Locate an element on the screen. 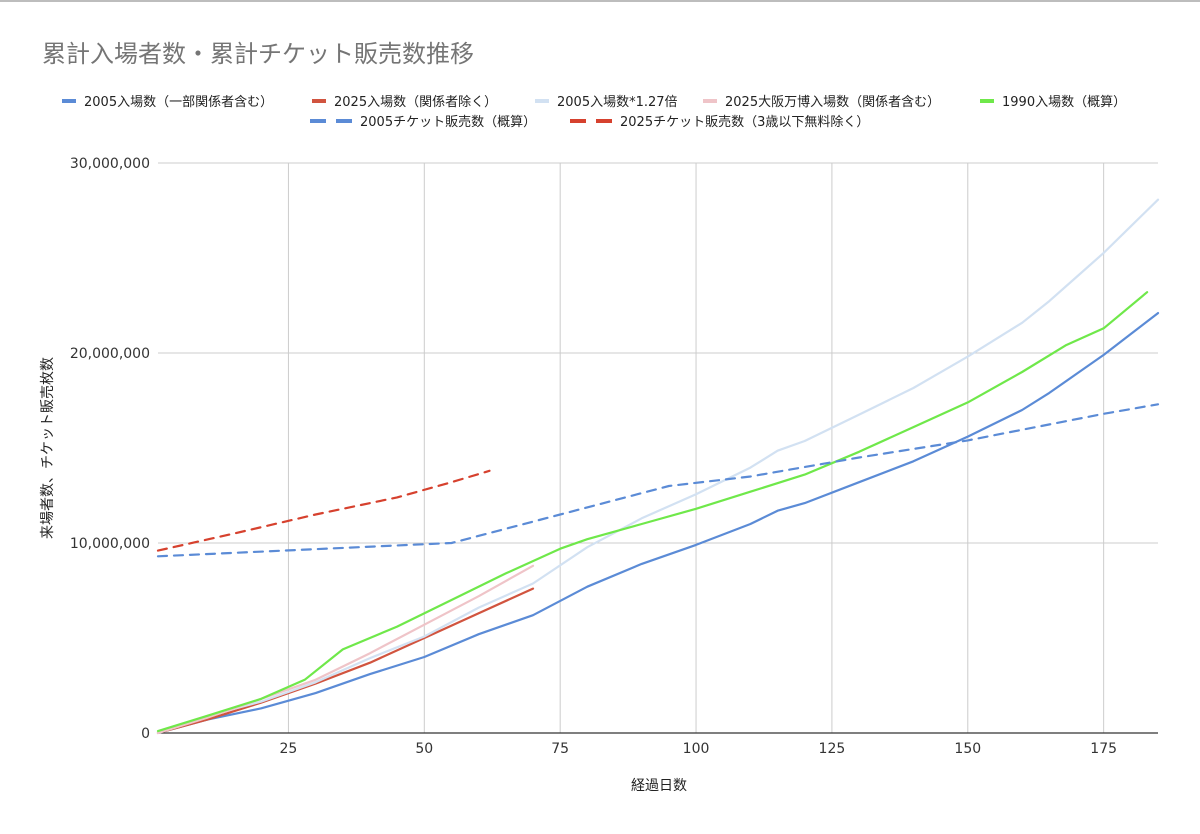 The width and height of the screenshot is (1200, 834). y-tick-label: 10,000,000 is located at coordinates (110, 544).